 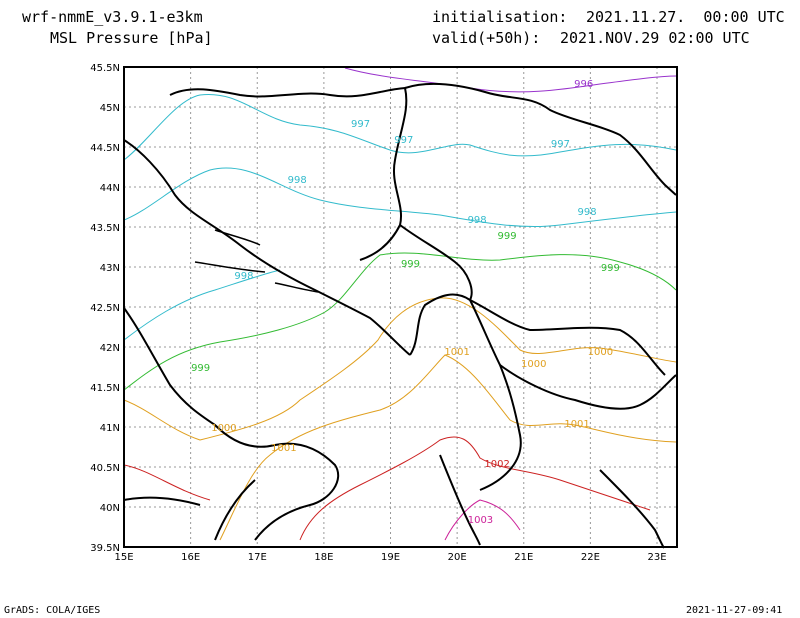 I want to click on valid-value: 2021.NOV.29 02:00 UTC, so click(x=655, y=38).